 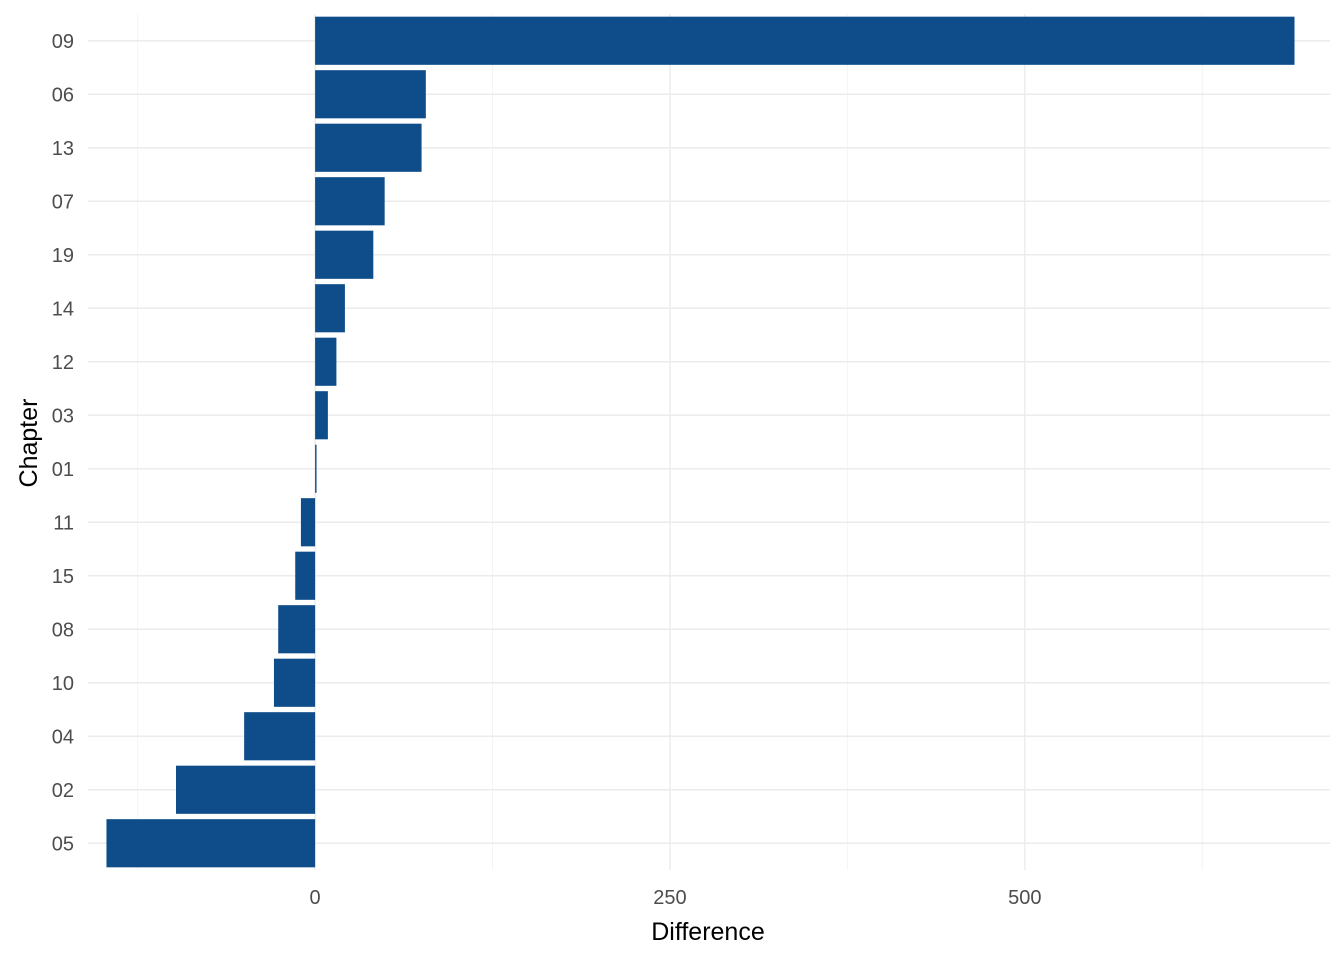 What do you see at coordinates (1024, 898) in the screenshot?
I see `x-tick-label: 500` at bounding box center [1024, 898].